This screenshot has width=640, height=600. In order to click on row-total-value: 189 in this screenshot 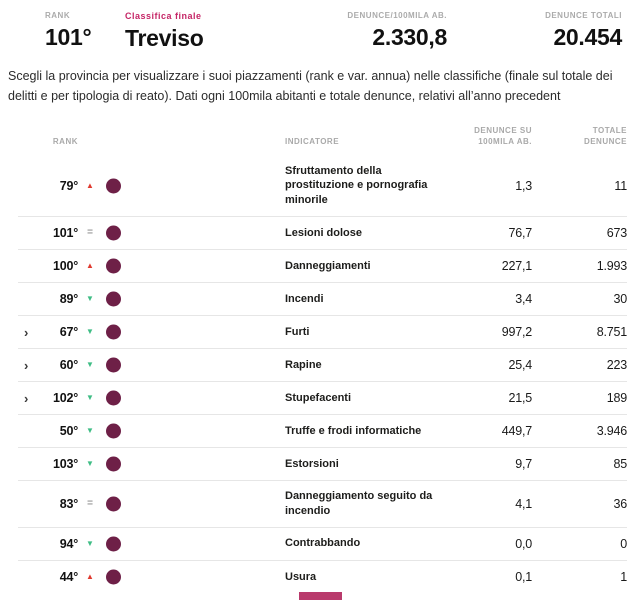, I will do `click(616, 398)`.